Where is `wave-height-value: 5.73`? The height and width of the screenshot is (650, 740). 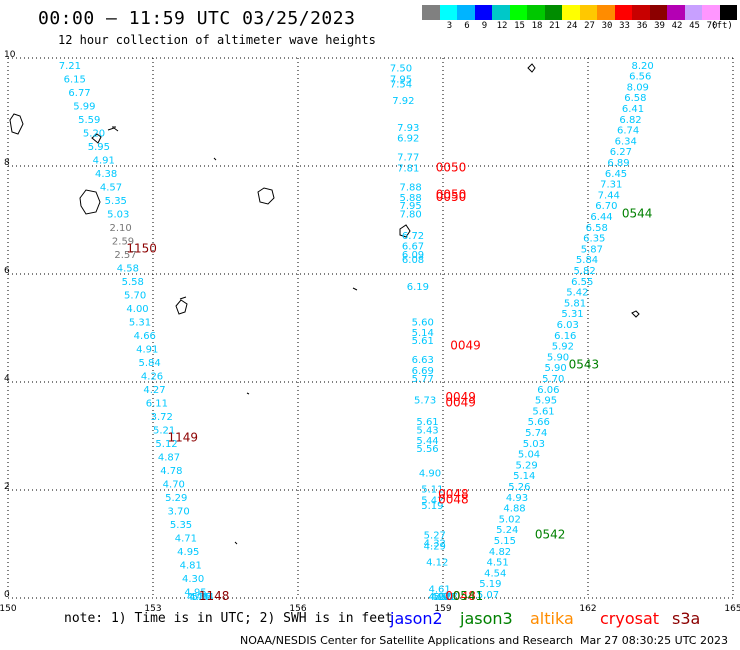
wave-height-value: 5.73 is located at coordinates (425, 401).